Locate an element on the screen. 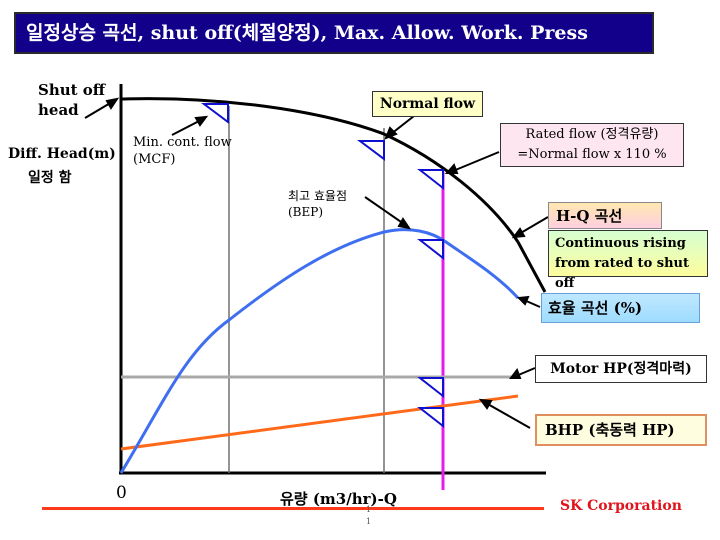 Image resolution: width=720 pixels, height=540 pixels. shut-off-arrow is located at coordinates (98, 110).